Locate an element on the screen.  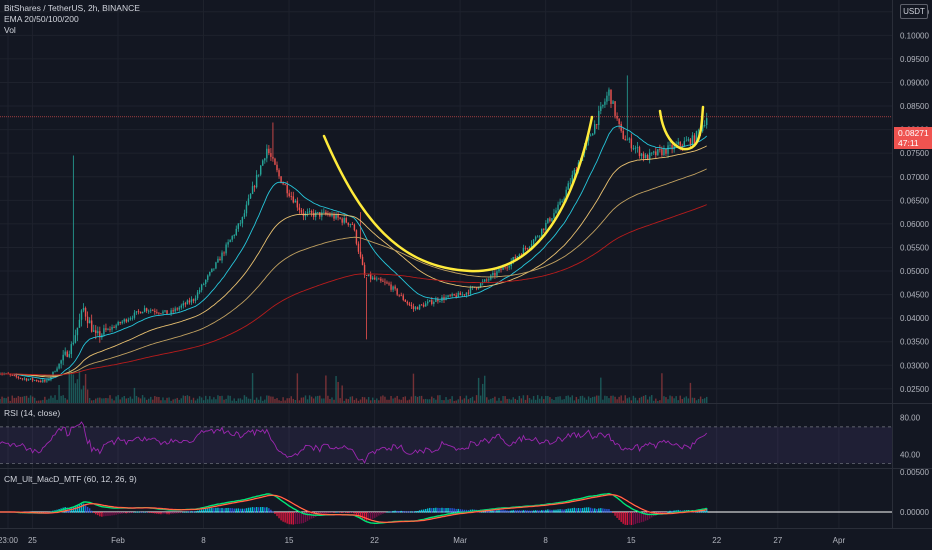
volume-indicator-label: Vol is located at coordinates (10, 30).